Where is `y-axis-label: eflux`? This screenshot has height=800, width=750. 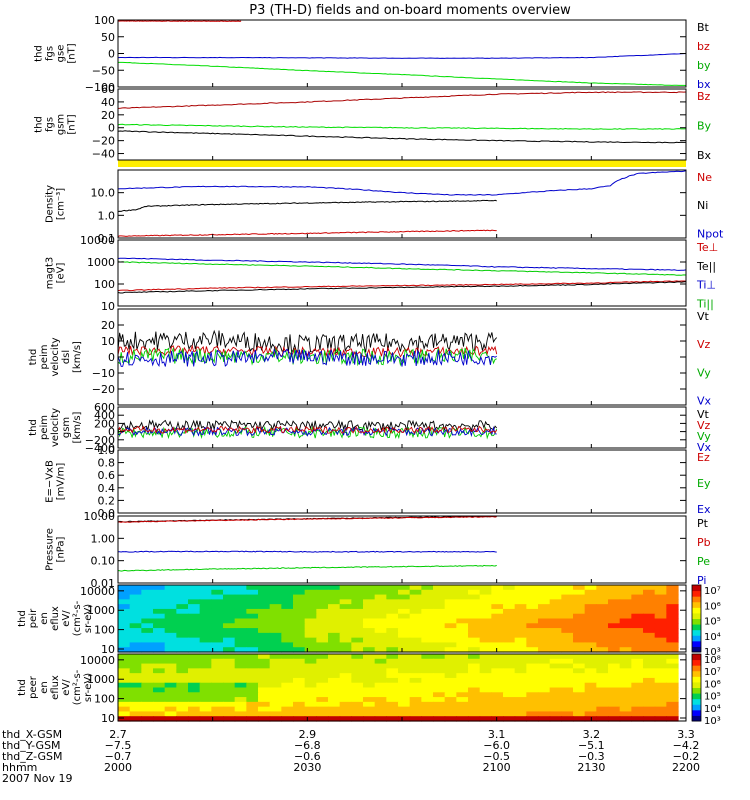 y-axis-label: eflux is located at coordinates (55, 618).